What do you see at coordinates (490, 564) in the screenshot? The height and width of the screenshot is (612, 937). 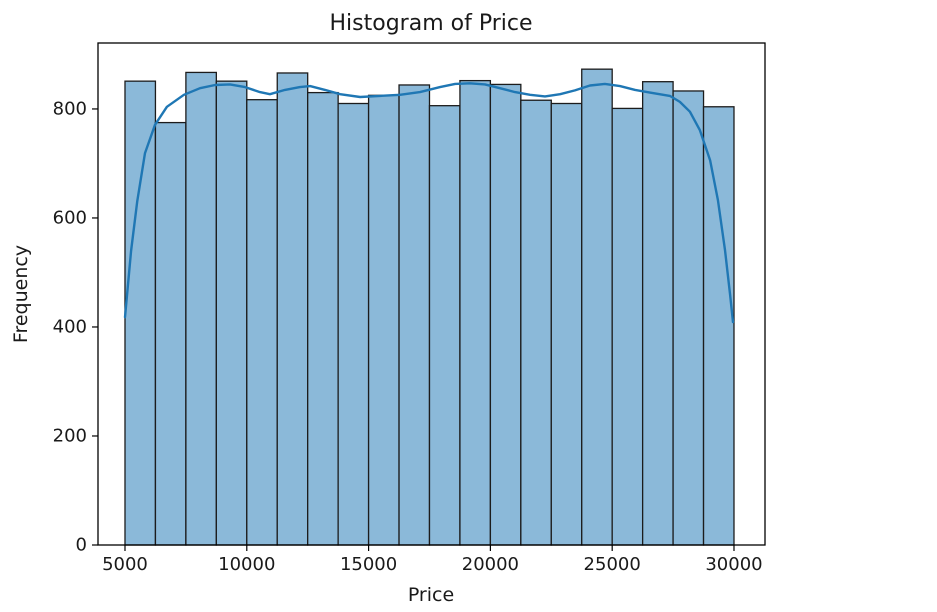 I see `x-tick-label: 20000` at bounding box center [490, 564].